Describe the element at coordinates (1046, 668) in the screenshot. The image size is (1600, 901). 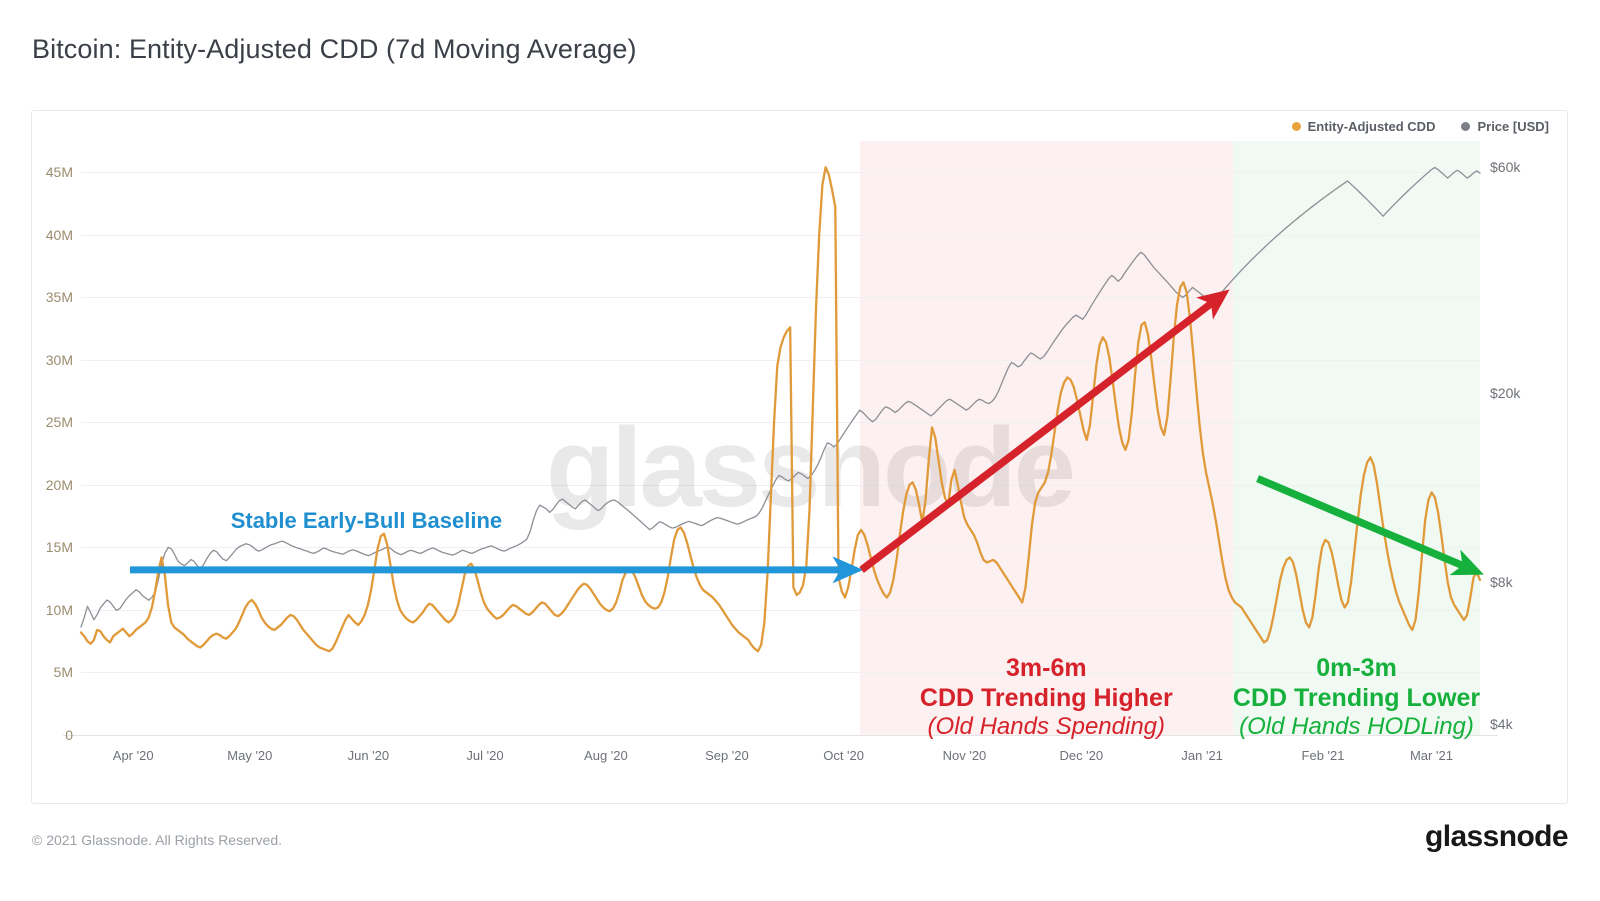
I see `red-zone-line1: 3m-6m` at that location.